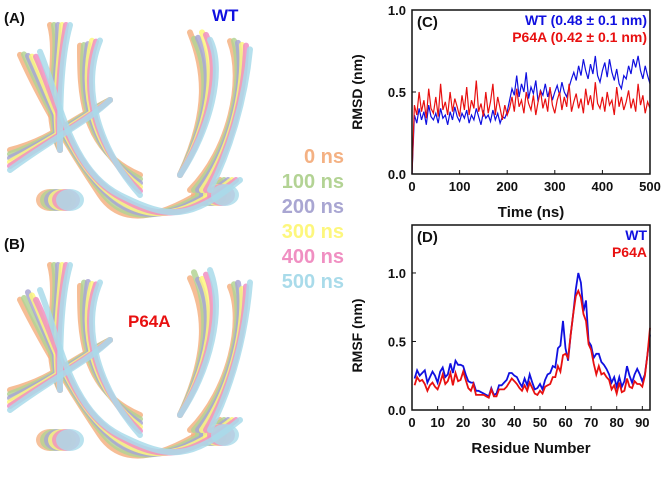 This screenshot has width=666, height=479. I want to click on x-tick-label: 40, so click(514, 422).